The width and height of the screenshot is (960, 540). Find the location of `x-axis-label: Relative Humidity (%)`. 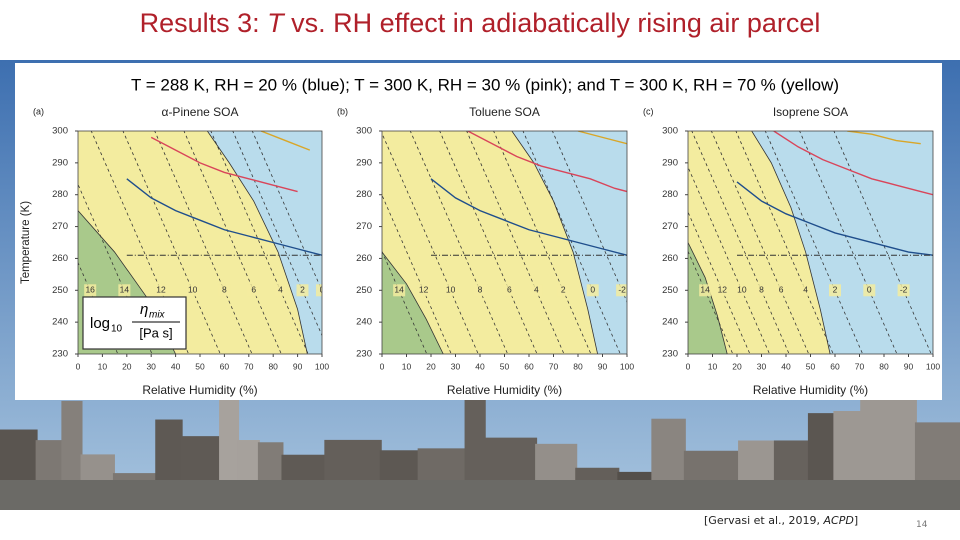

x-axis-label: Relative Humidity (%) is located at coordinates (810, 390).